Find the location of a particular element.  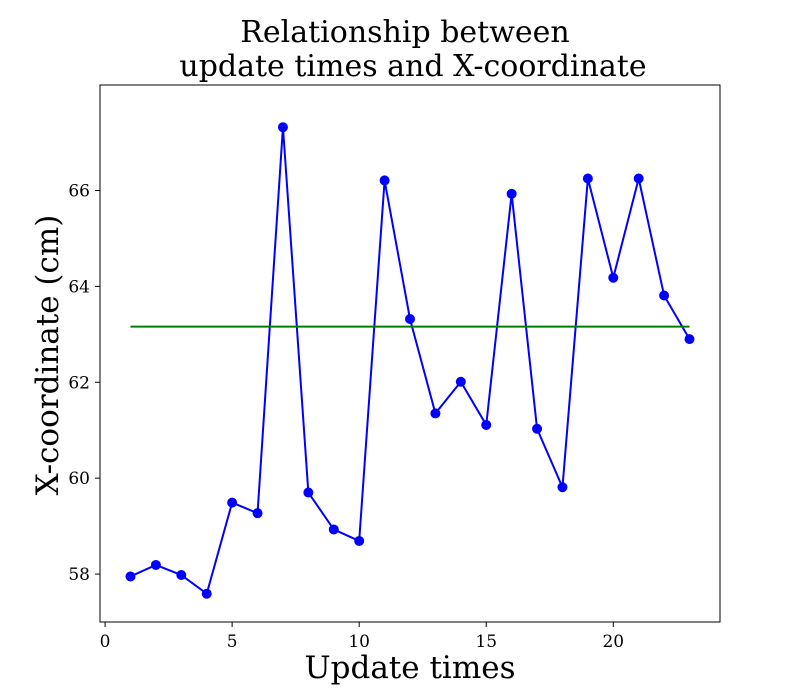

chart-title-line-1: Relationship between is located at coordinates (404, 32).